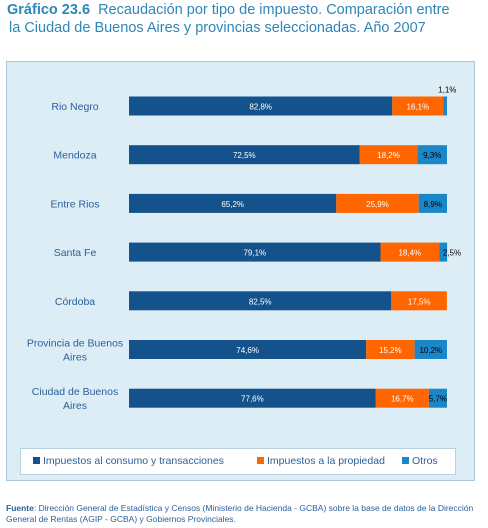 The image size is (488, 528). I want to click on category-label-line: Mendoza, so click(74, 156).